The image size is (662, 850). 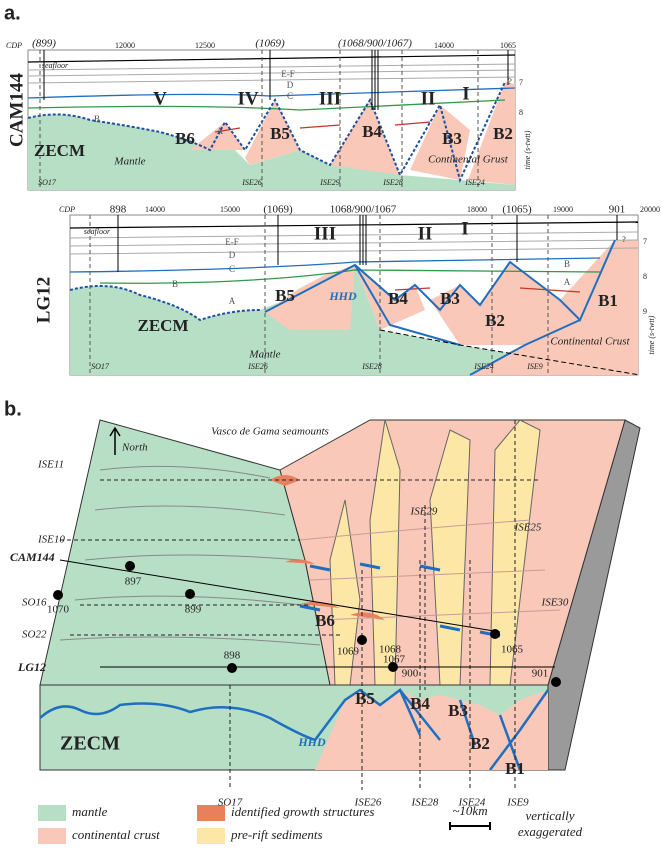 I want to click on sm-text: 20000, so click(x=650, y=209).